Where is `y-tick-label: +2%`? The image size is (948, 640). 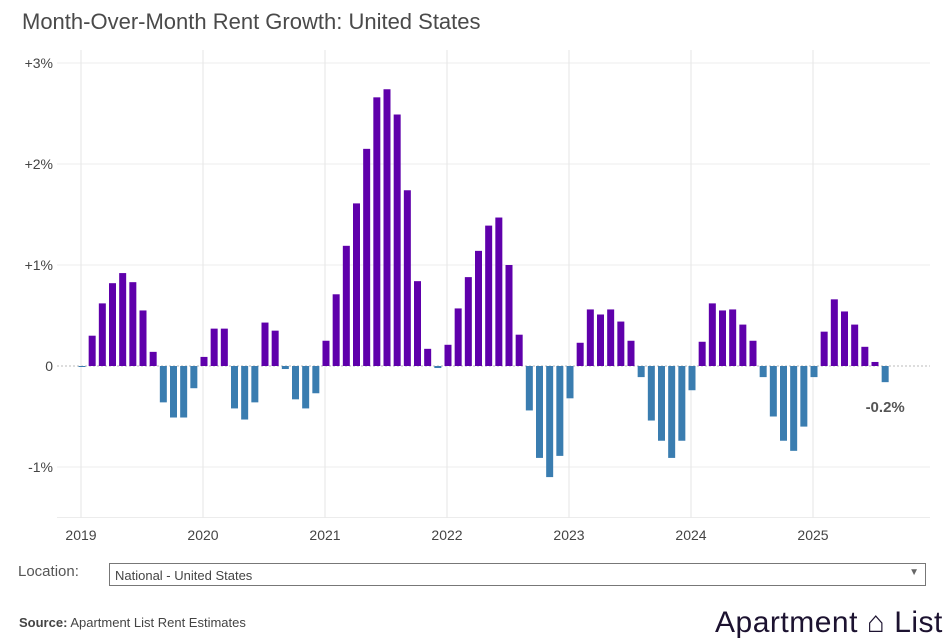 y-tick-label: +2% is located at coordinates (39, 164).